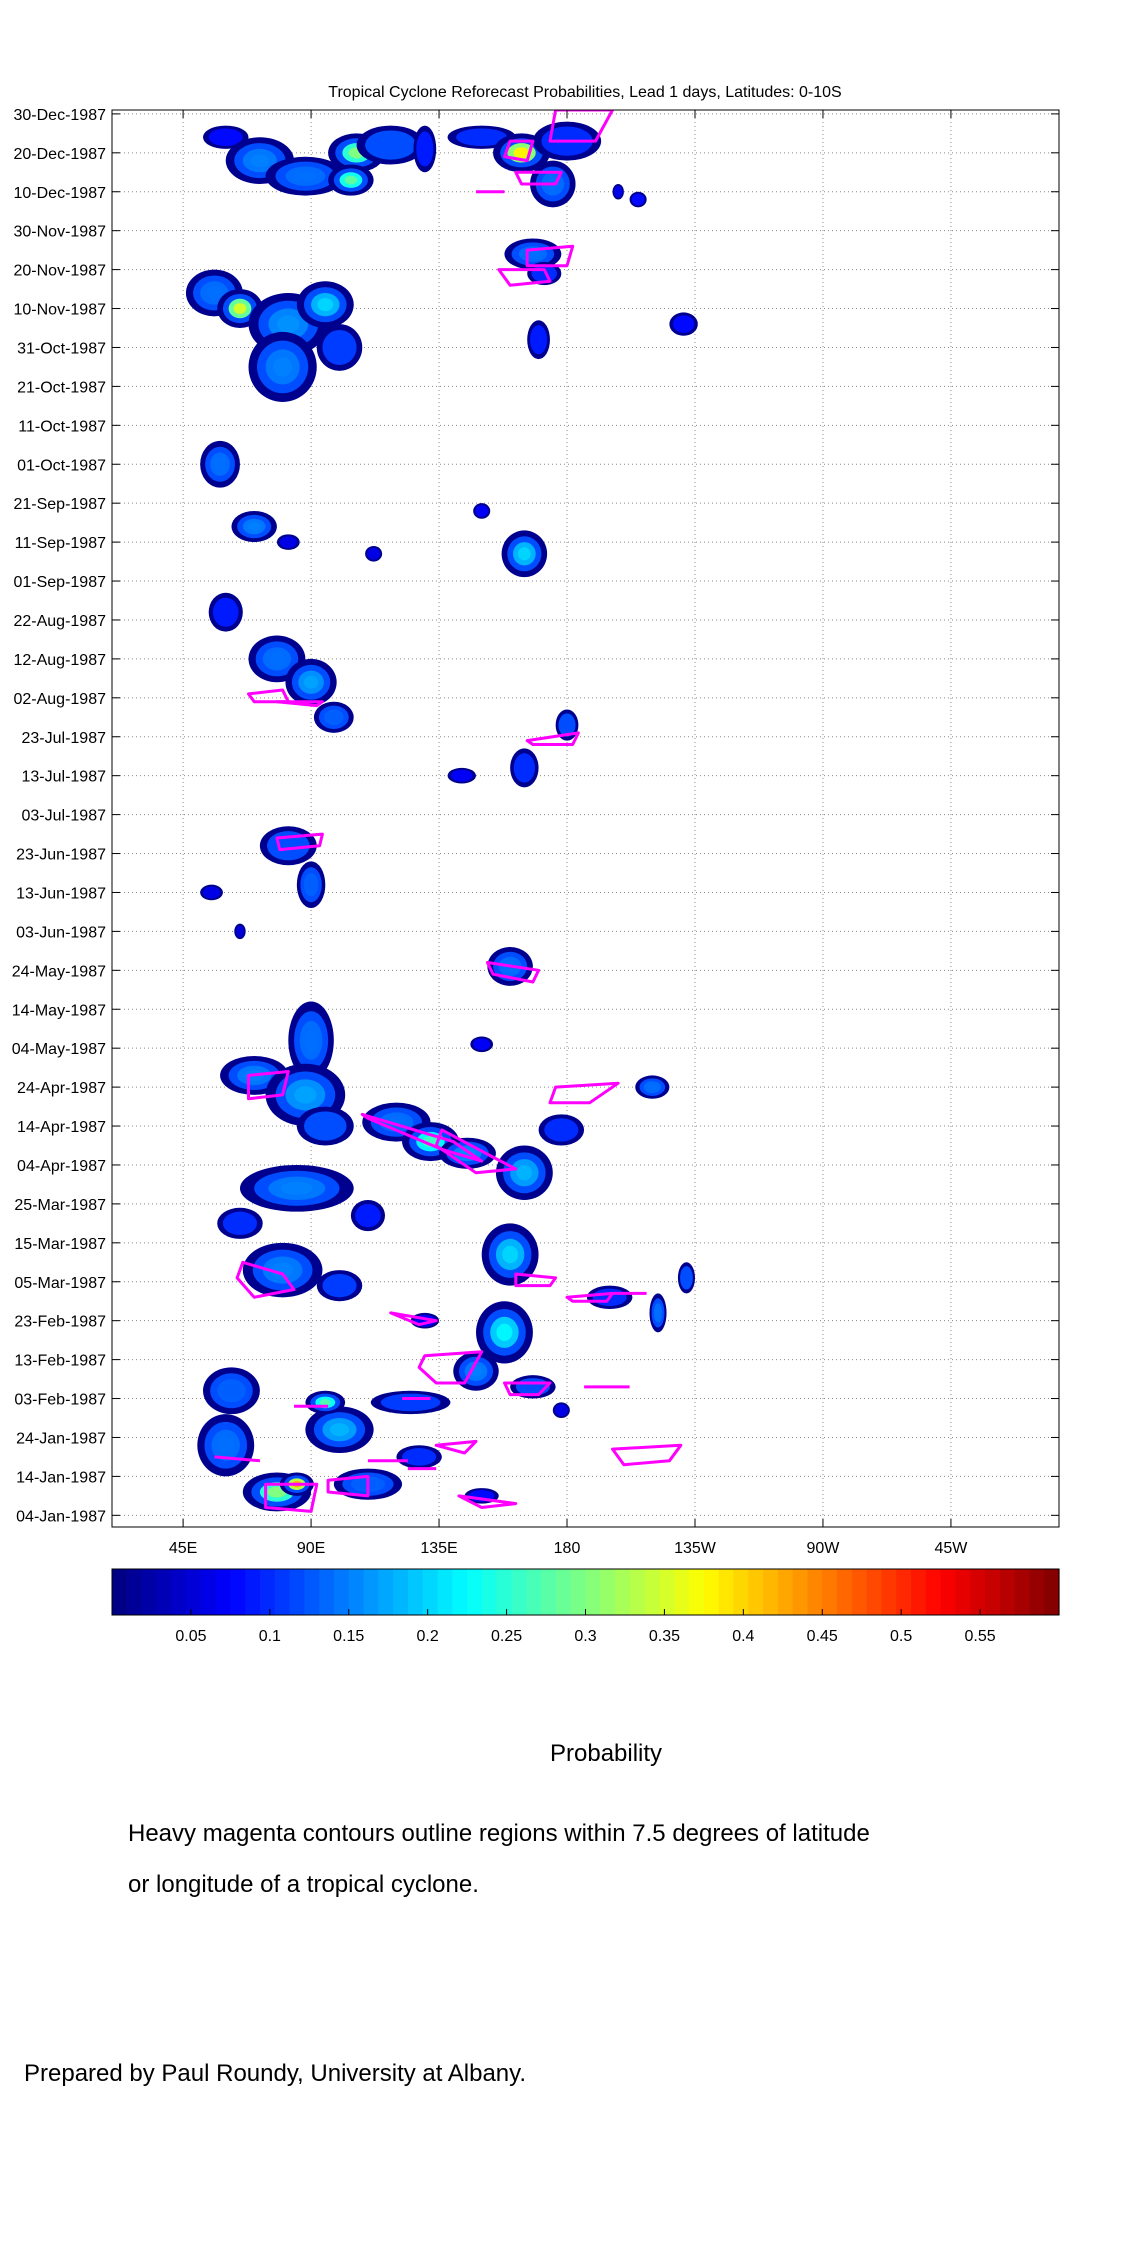 Image resolution: width=1126 pixels, height=2250 pixels. Describe the element at coordinates (348, 1636) in the screenshot. I see `colorbar-tick-label: 0.15` at that location.